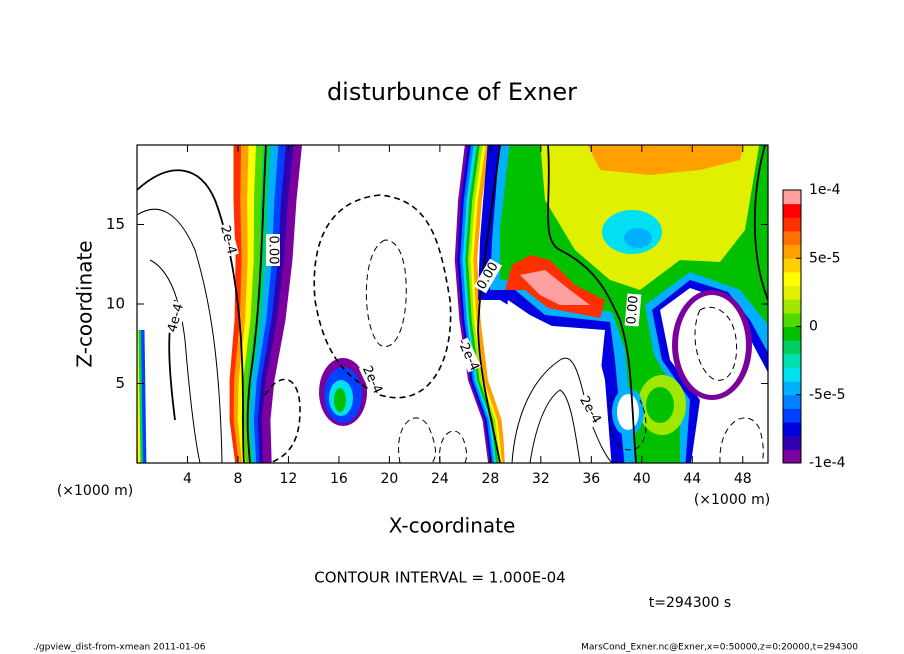 This screenshot has height=654, width=904. What do you see at coordinates (452, 92) in the screenshot?
I see `chart-title: disturbunce of Exner` at bounding box center [452, 92].